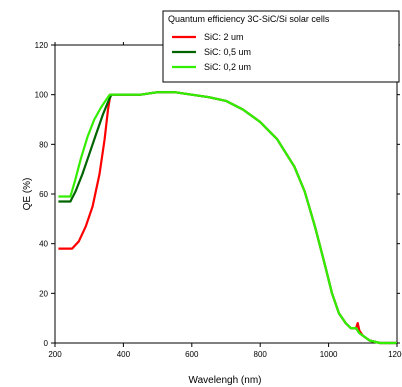  Describe the element at coordinates (42, 45) in the screenshot. I see `y-tick-label: 120` at that location.